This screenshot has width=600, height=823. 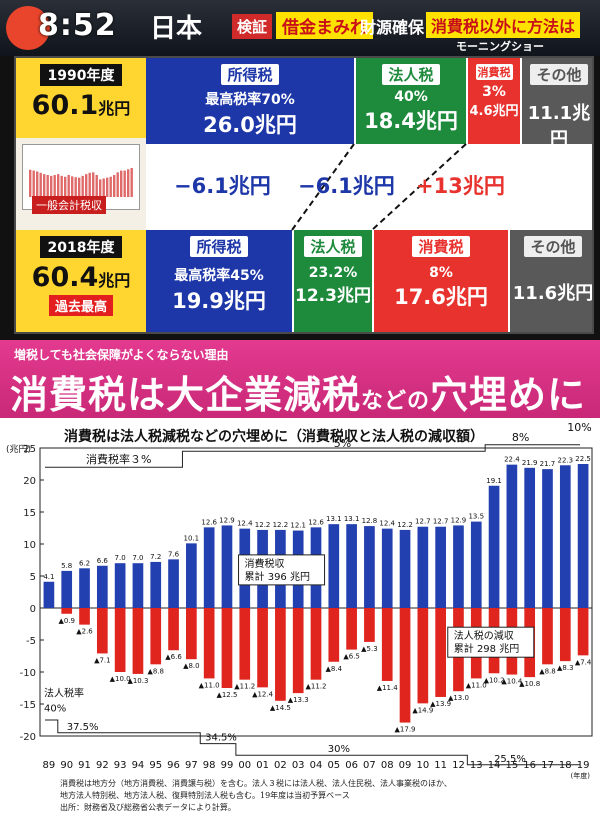 I want to click on x-tick-label: 13, so click(x=476, y=765).